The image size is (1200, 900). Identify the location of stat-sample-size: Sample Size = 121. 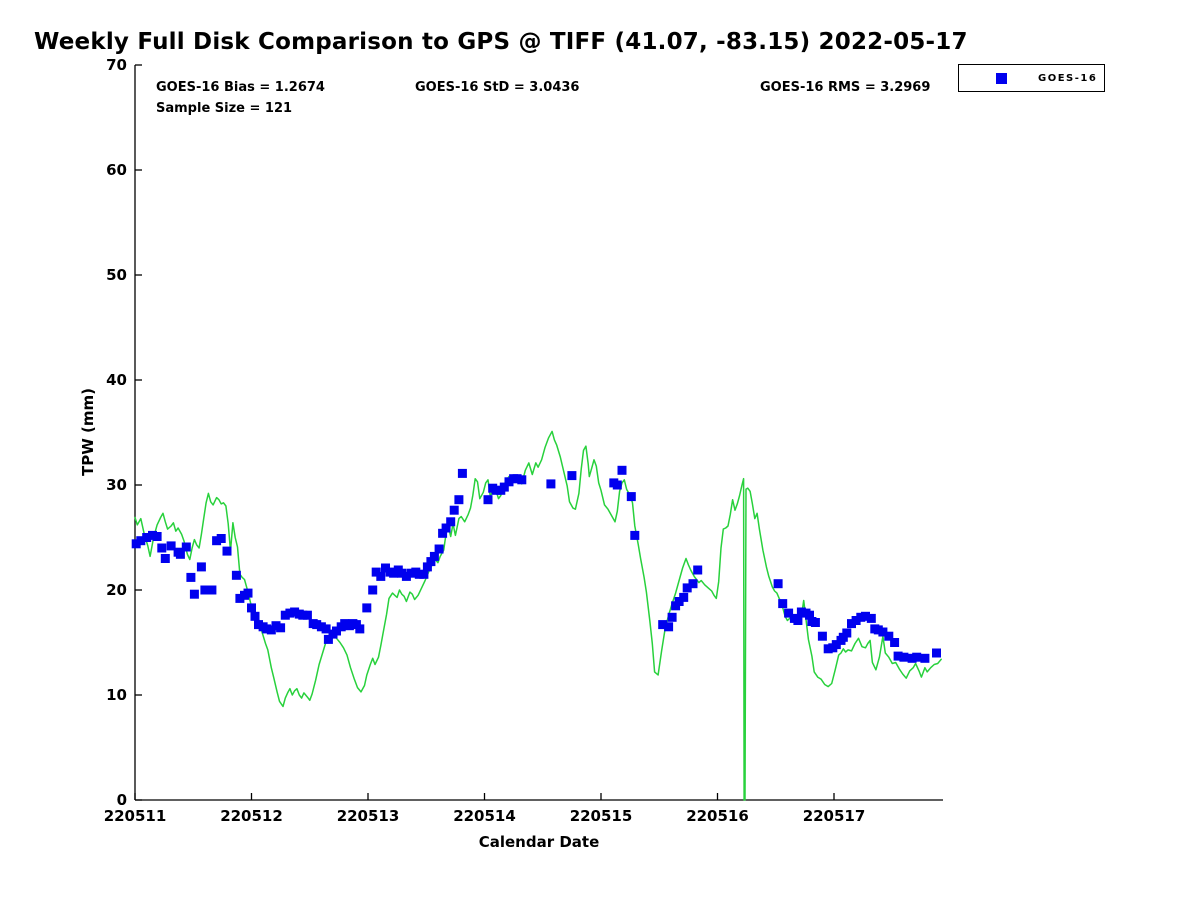
(224, 108).